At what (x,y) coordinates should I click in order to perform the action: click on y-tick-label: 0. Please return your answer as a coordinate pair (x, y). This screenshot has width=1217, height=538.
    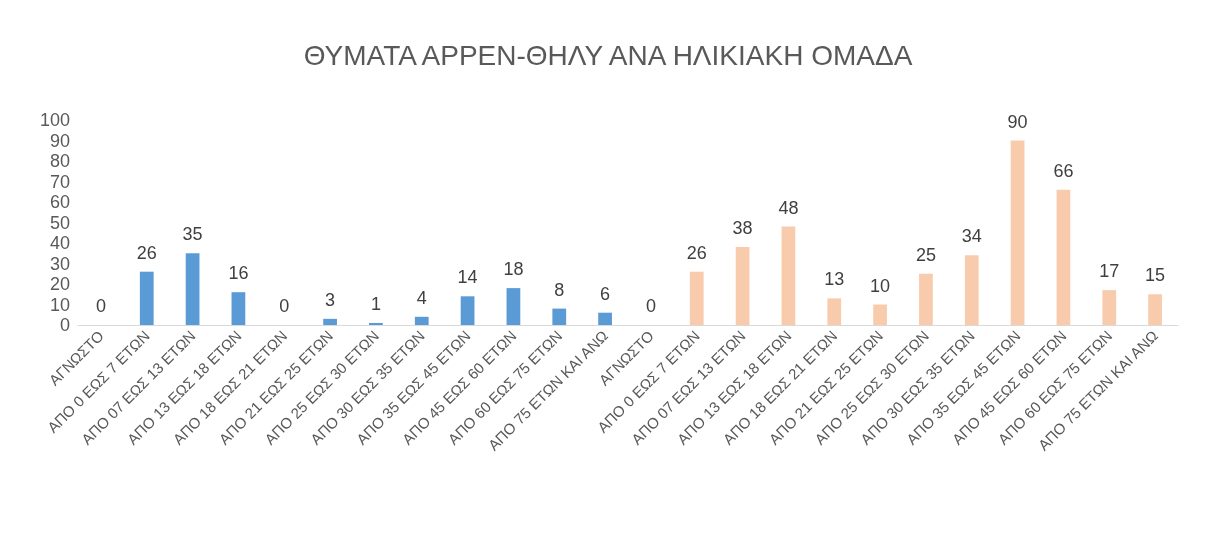
    Looking at the image, I should click on (64, 325).